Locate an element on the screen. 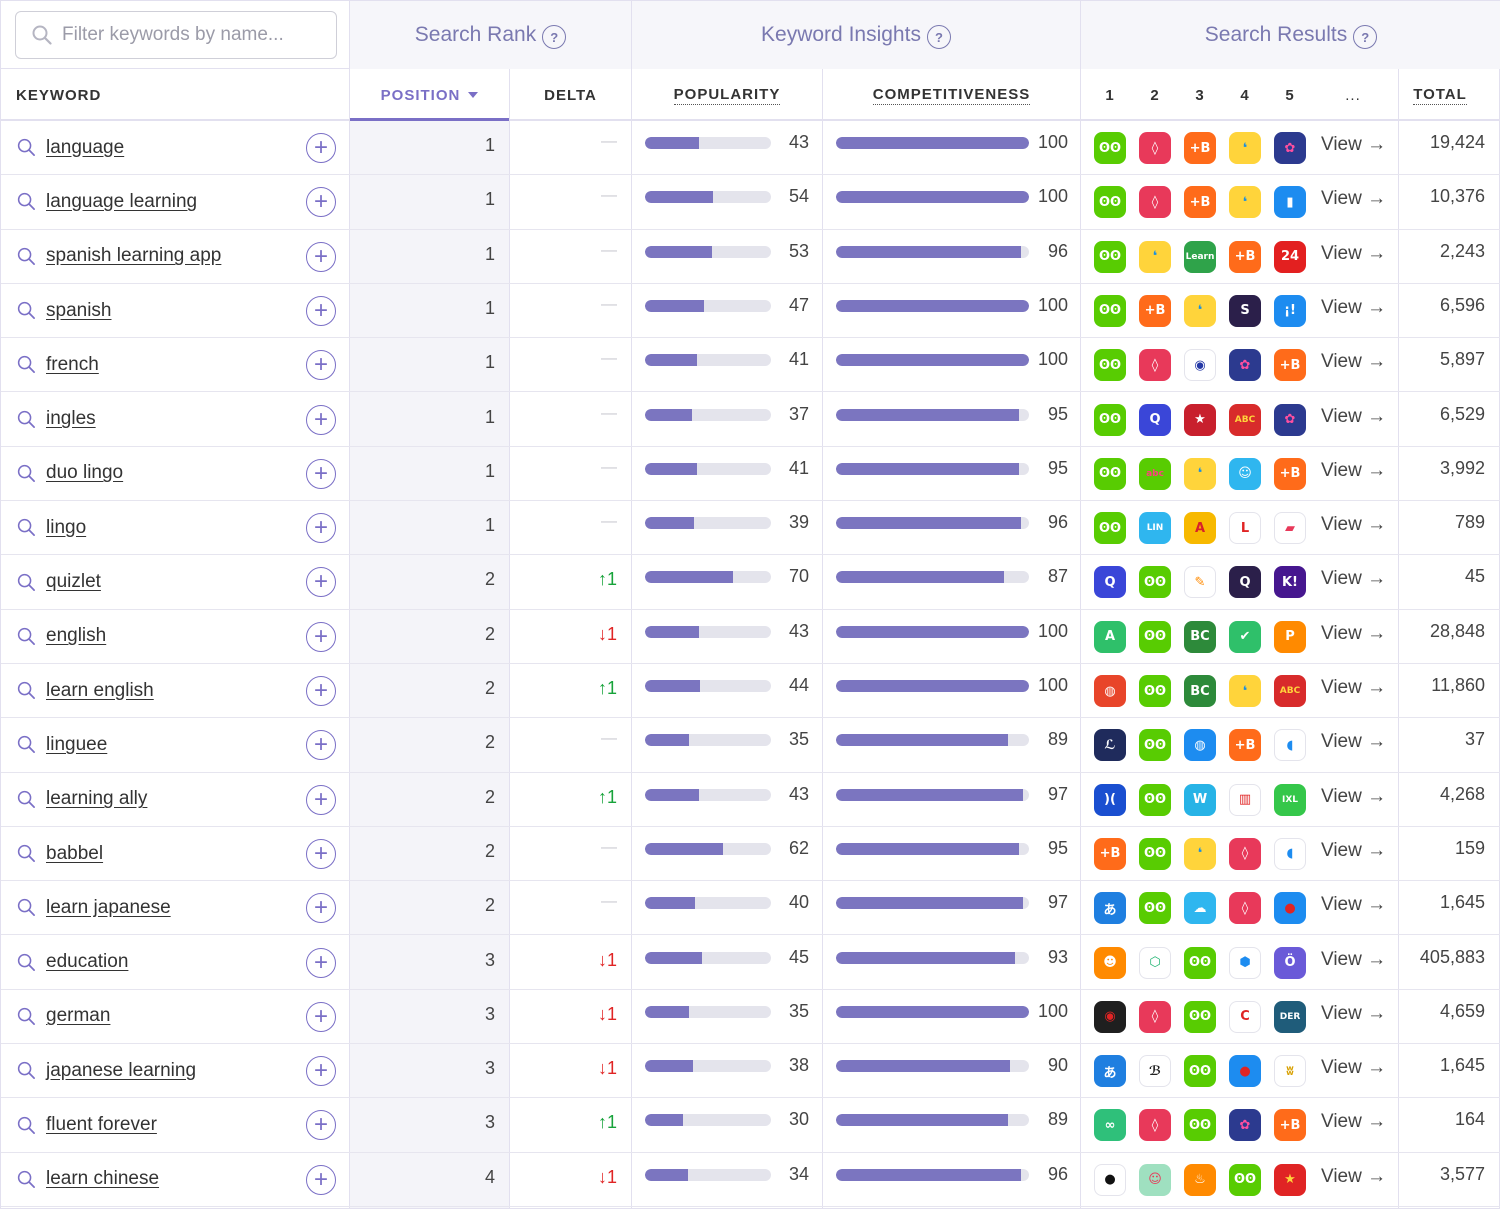  kahoot-app-icon: K! is located at coordinates (1290, 582).